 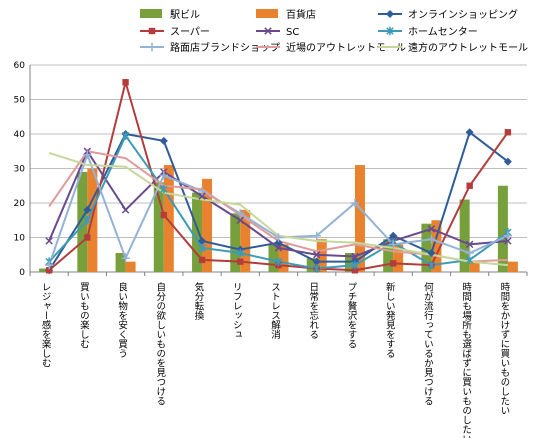 I want to click on y-tick-label: 0, so click(x=22, y=273).